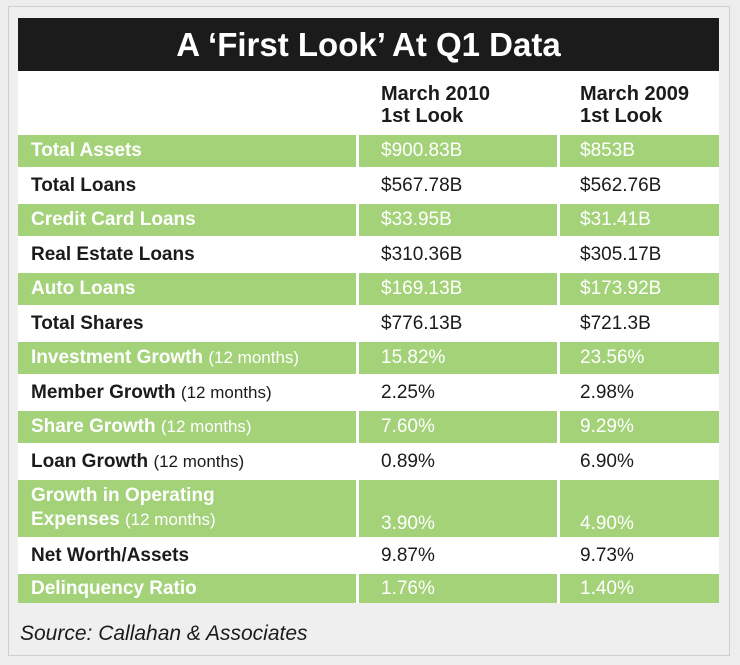 The image size is (740, 665). I want to click on row-label: Net Worth/Assets, so click(110, 555).